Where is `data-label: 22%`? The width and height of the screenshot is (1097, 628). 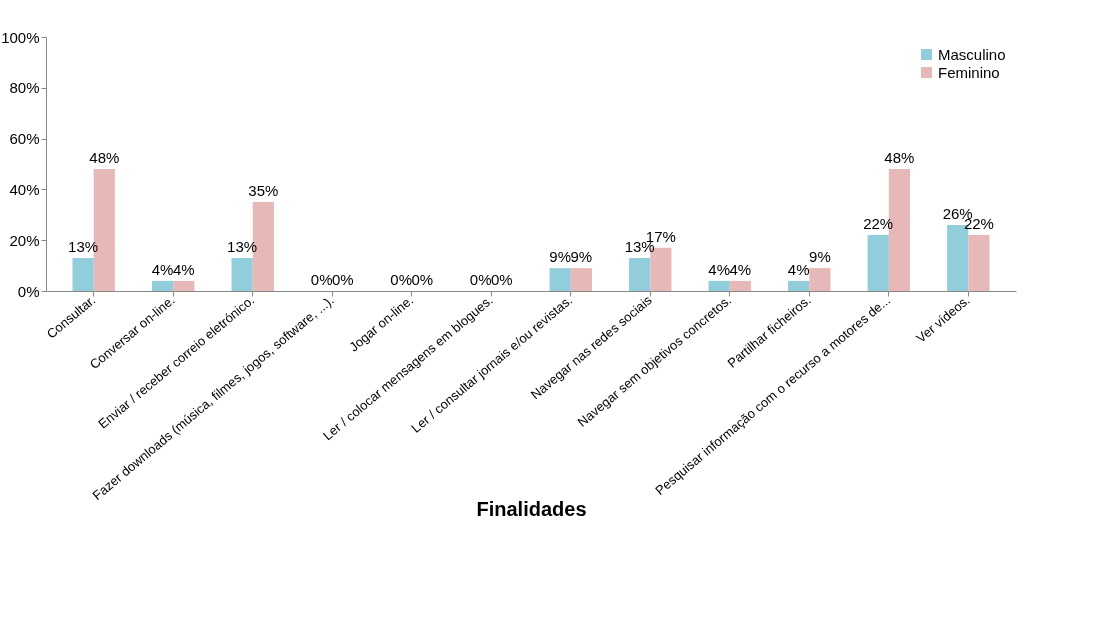 data-label: 22% is located at coordinates (878, 224).